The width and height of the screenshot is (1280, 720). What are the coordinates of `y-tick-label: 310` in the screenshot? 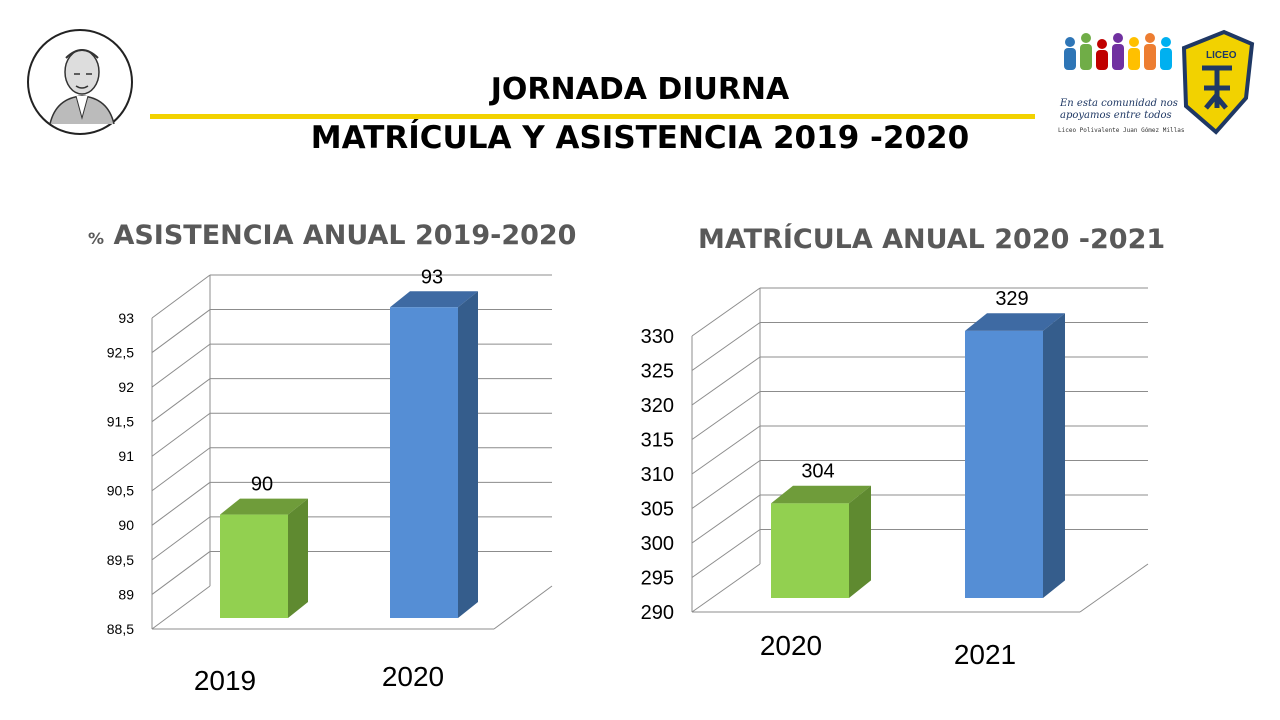 It's located at (657, 475).